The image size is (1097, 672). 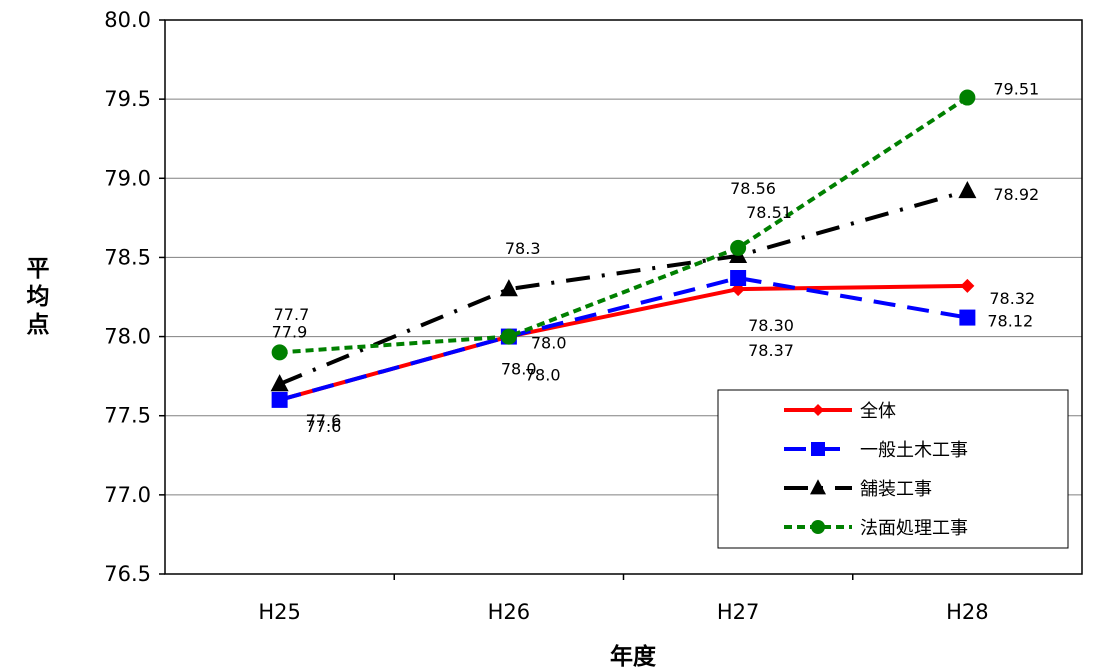 What do you see at coordinates (858, 489) in the screenshot?
I see `legend-item: 舗装工事` at bounding box center [858, 489].